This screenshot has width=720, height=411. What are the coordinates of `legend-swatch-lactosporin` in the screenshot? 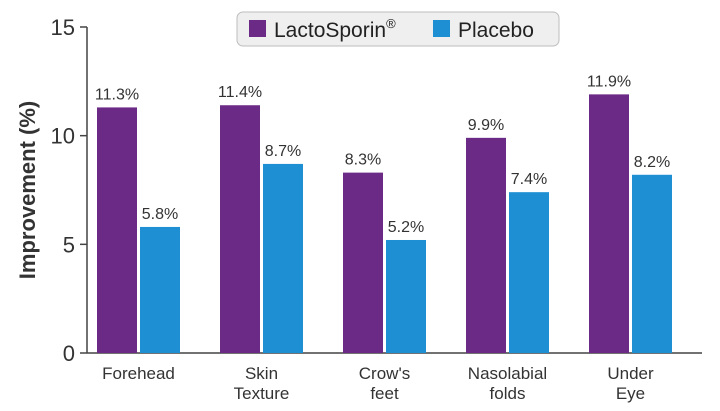 It's located at (257, 28).